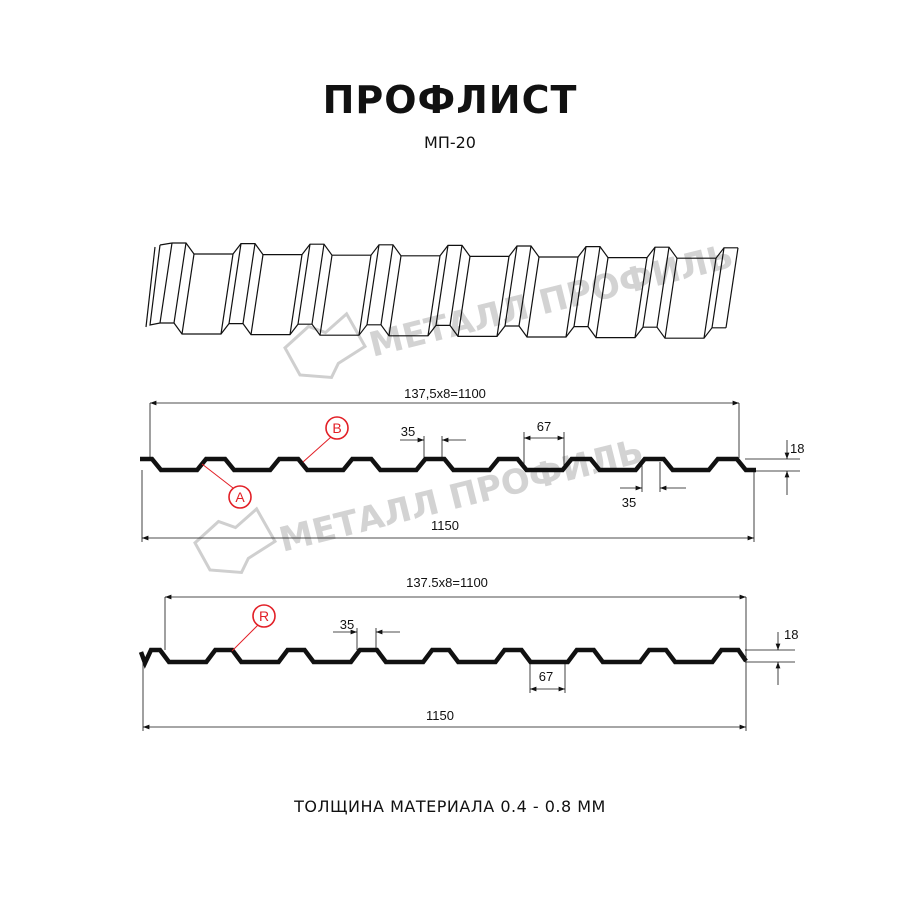 Image resolution: width=900 pixels, height=900 pixels. What do you see at coordinates (253, 628) in the screenshot?
I see `callout-marker` at bounding box center [253, 628].